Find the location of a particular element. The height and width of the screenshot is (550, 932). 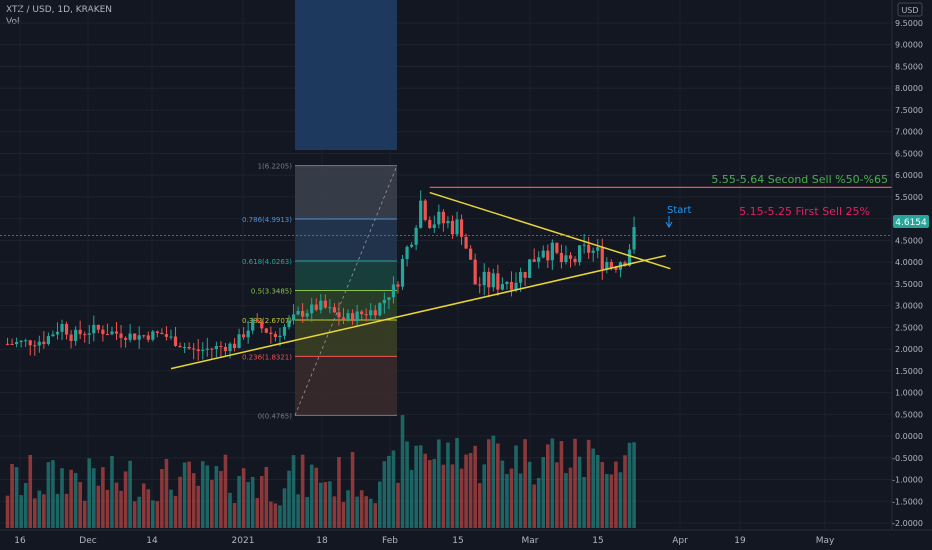

price-tick-label: -0.5000 is located at coordinates (907, 458).